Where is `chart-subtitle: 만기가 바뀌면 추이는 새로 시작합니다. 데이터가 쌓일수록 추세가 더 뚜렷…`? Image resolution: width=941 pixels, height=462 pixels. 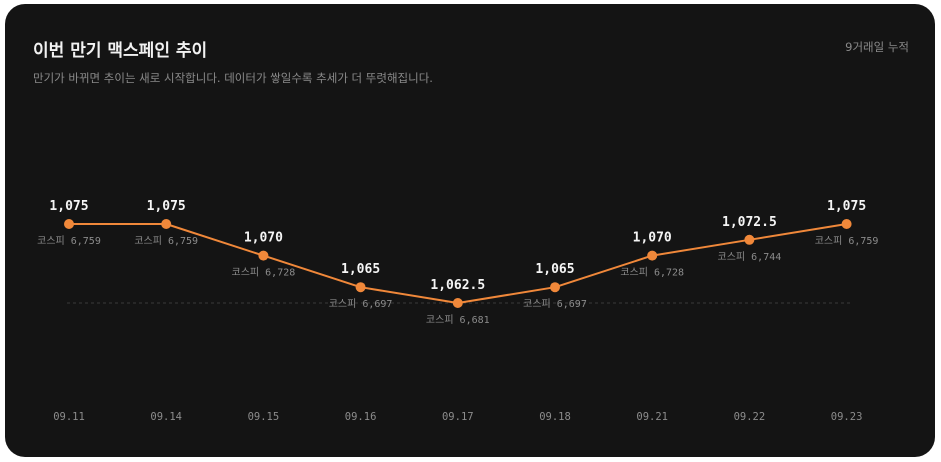
chart-subtitle: 만기가 바뀌면 추이는 새로 시작합니다. 데이터가 쌓일수록 추세가 더 뚜렷… is located at coordinates (233, 78).